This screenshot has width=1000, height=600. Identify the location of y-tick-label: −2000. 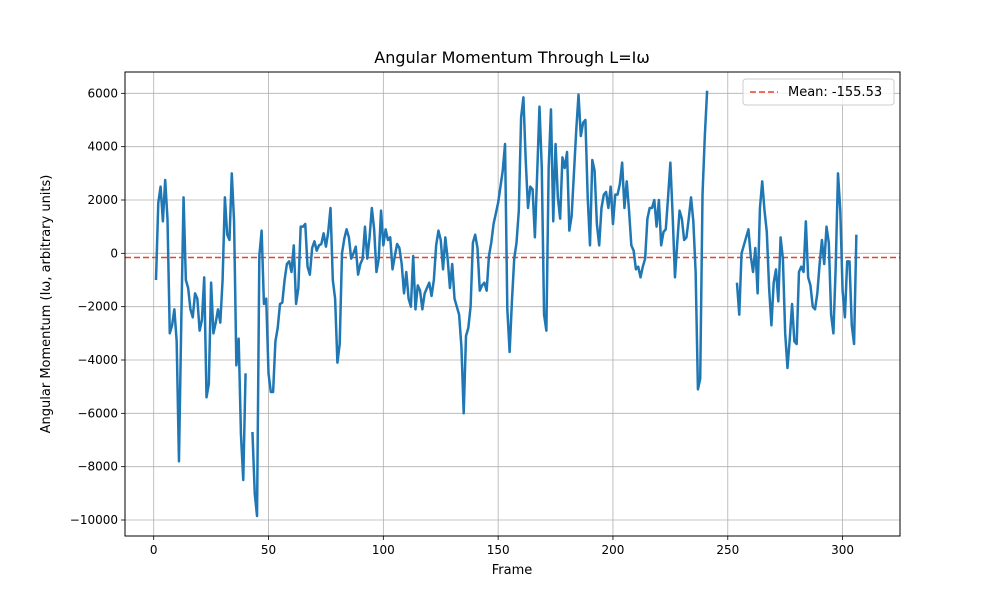
(97, 307).